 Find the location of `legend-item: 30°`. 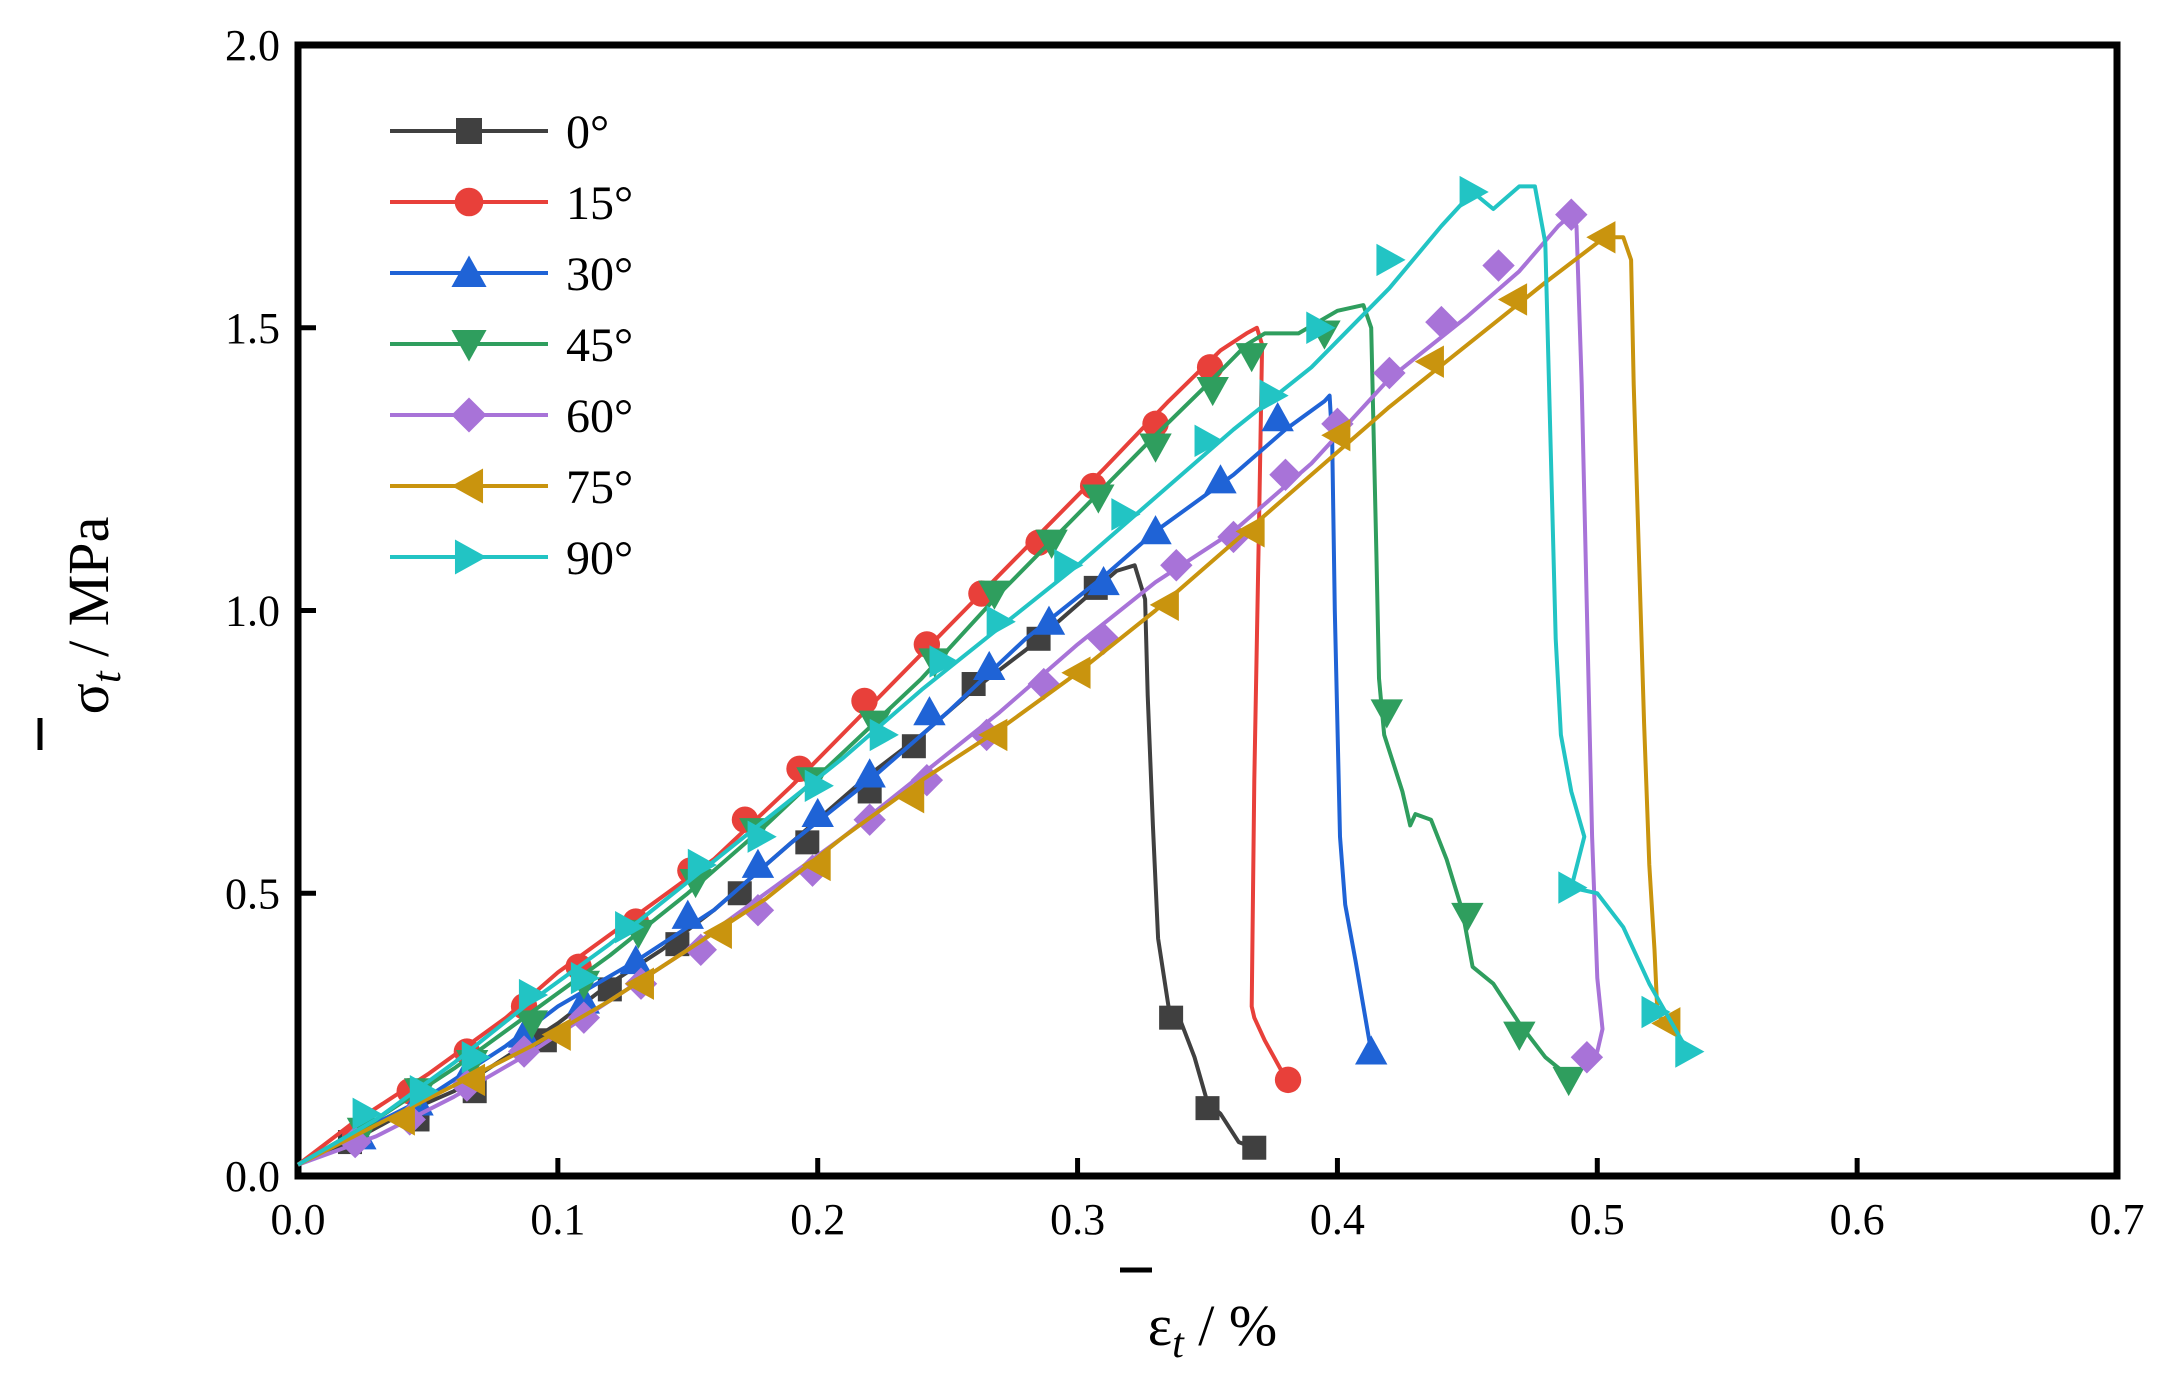

legend-item: 30° is located at coordinates (511, 274).